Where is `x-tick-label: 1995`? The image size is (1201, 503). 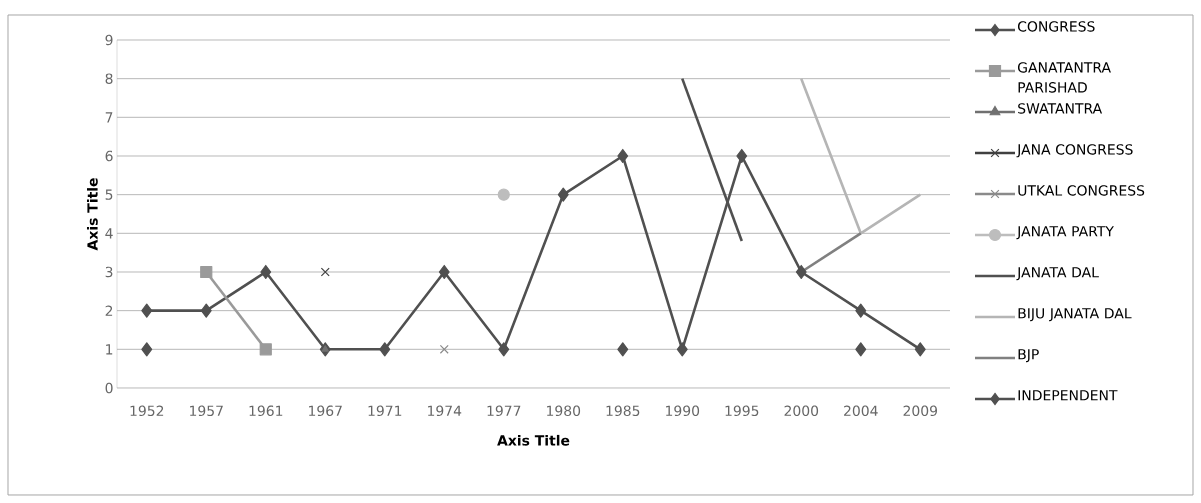
x-tick-label: 1995 is located at coordinates (742, 411).